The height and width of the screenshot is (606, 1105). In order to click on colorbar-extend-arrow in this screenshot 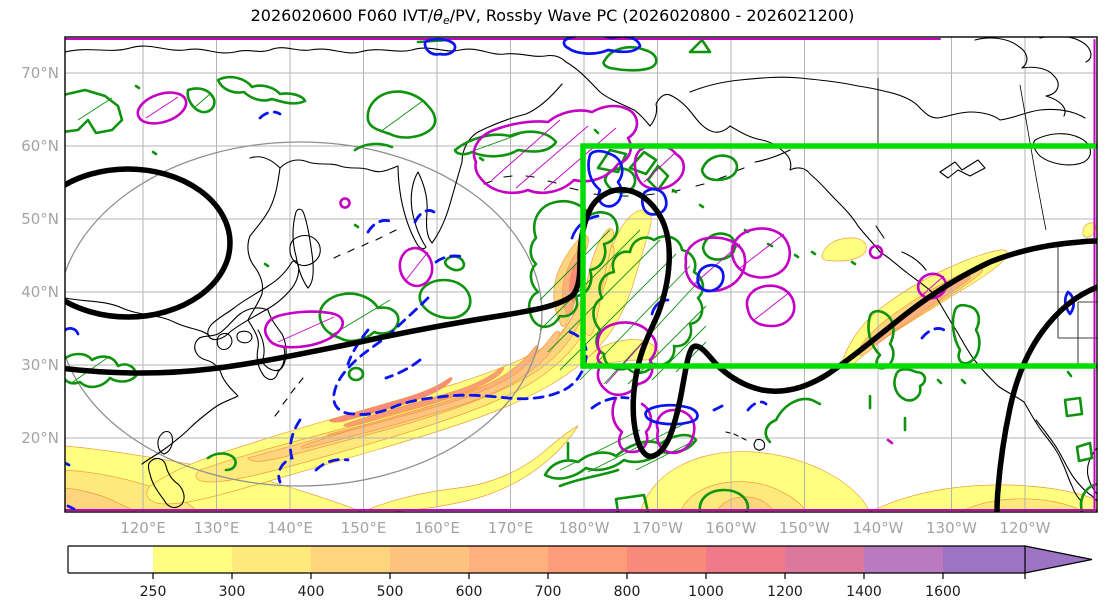, I will do `click(1058, 559)`.